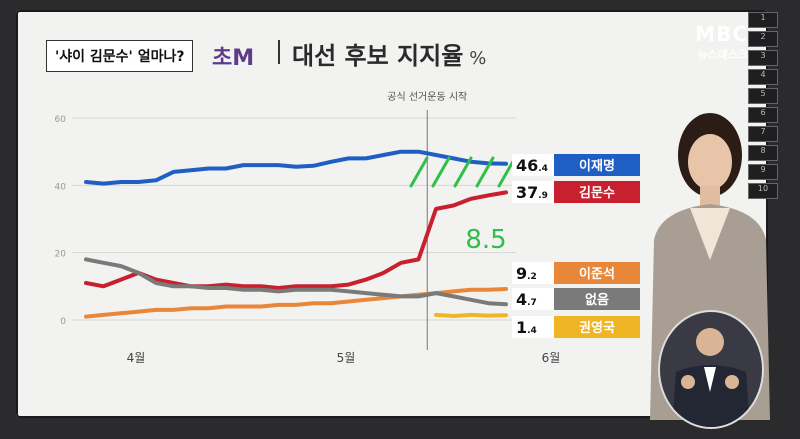  What do you see at coordinates (346, 358) in the screenshot?
I see `x-tick-label: 5월` at bounding box center [346, 358].